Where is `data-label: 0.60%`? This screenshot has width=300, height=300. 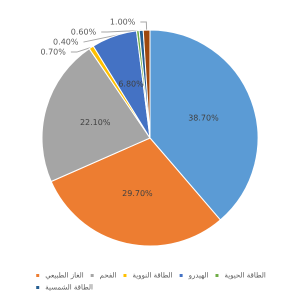 data-label: 0.60% is located at coordinates (83, 32).